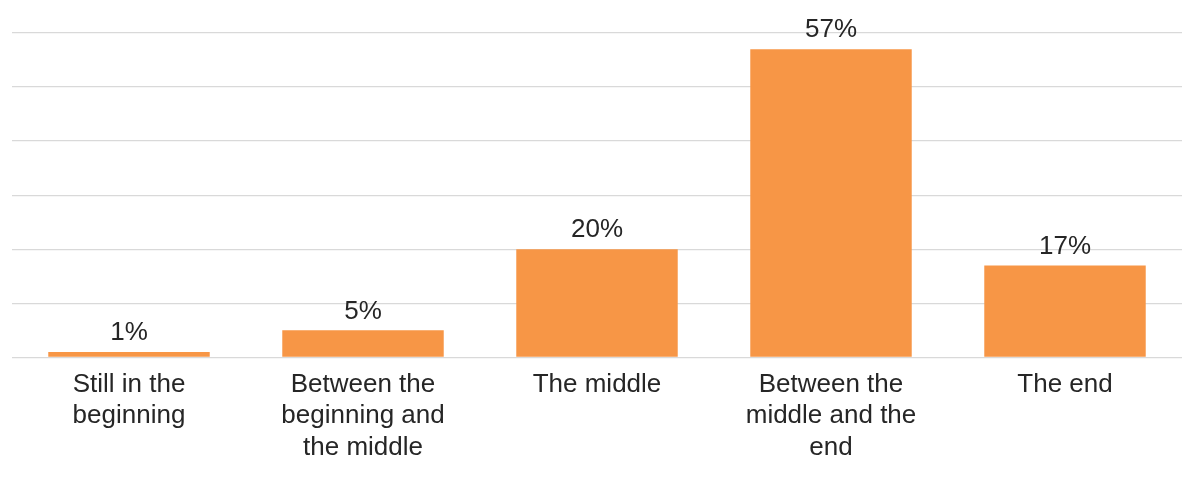 The width and height of the screenshot is (1182, 479). I want to click on data-label: 20%, so click(597, 228).